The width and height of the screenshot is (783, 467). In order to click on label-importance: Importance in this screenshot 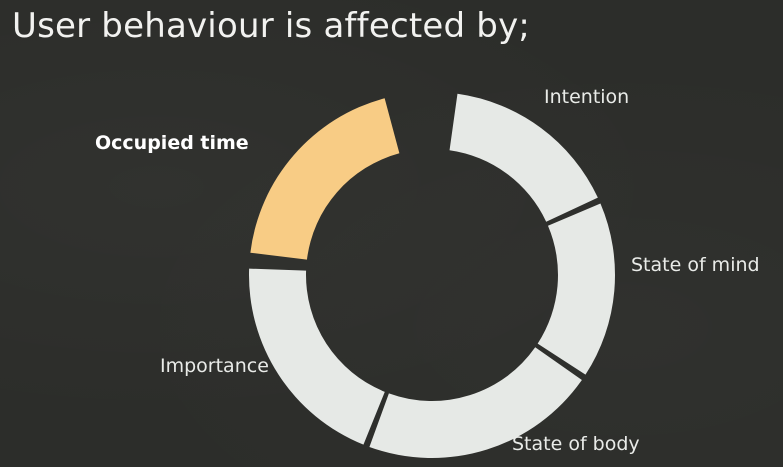, I will do `click(214, 366)`.